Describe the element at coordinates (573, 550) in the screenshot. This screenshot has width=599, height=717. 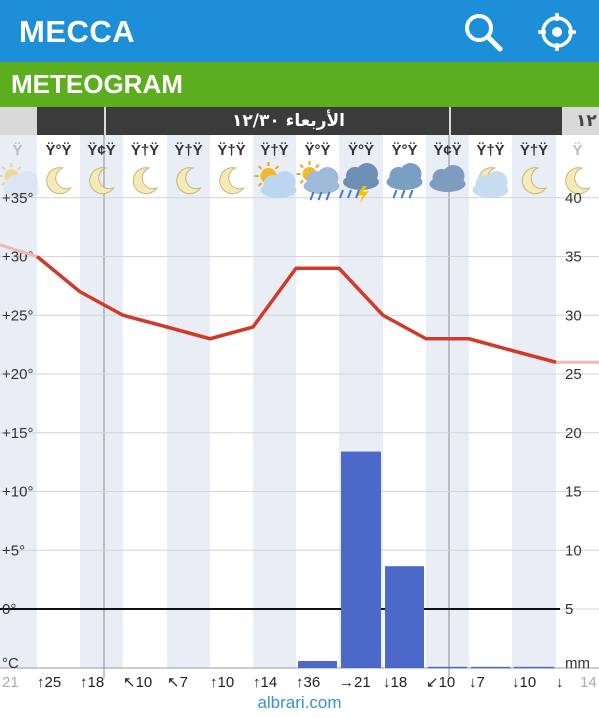
I see `precip-tick-label: 10` at that location.